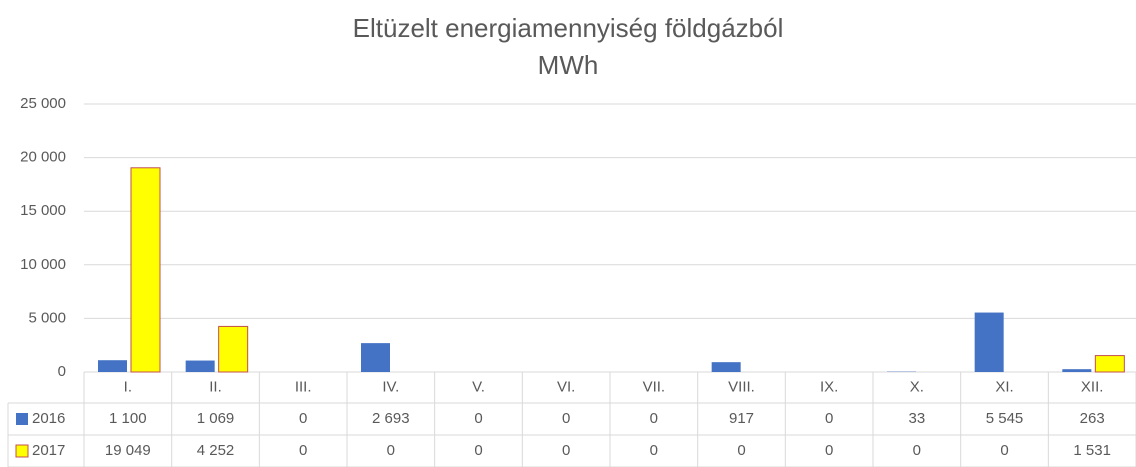 The image size is (1136, 467). Describe the element at coordinates (390, 386) in the screenshot. I see `x-tick-label: IV.` at that location.